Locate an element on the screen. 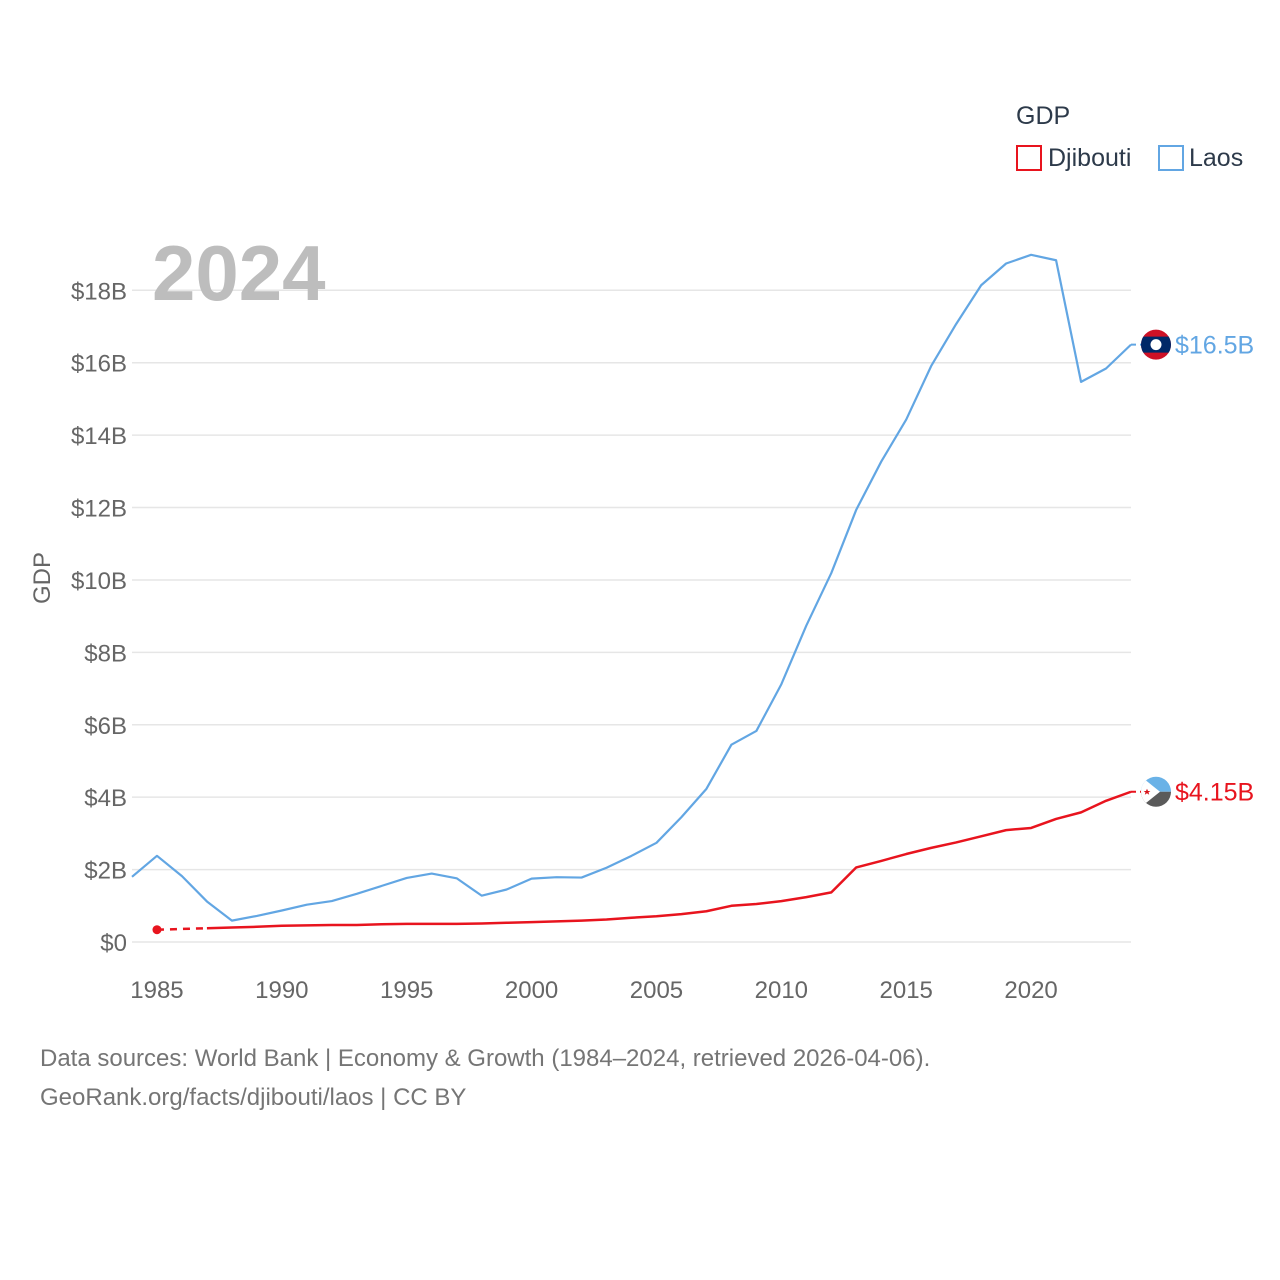 This screenshot has height=1280, width=1280. djibouti-line is located at coordinates (669, 860).